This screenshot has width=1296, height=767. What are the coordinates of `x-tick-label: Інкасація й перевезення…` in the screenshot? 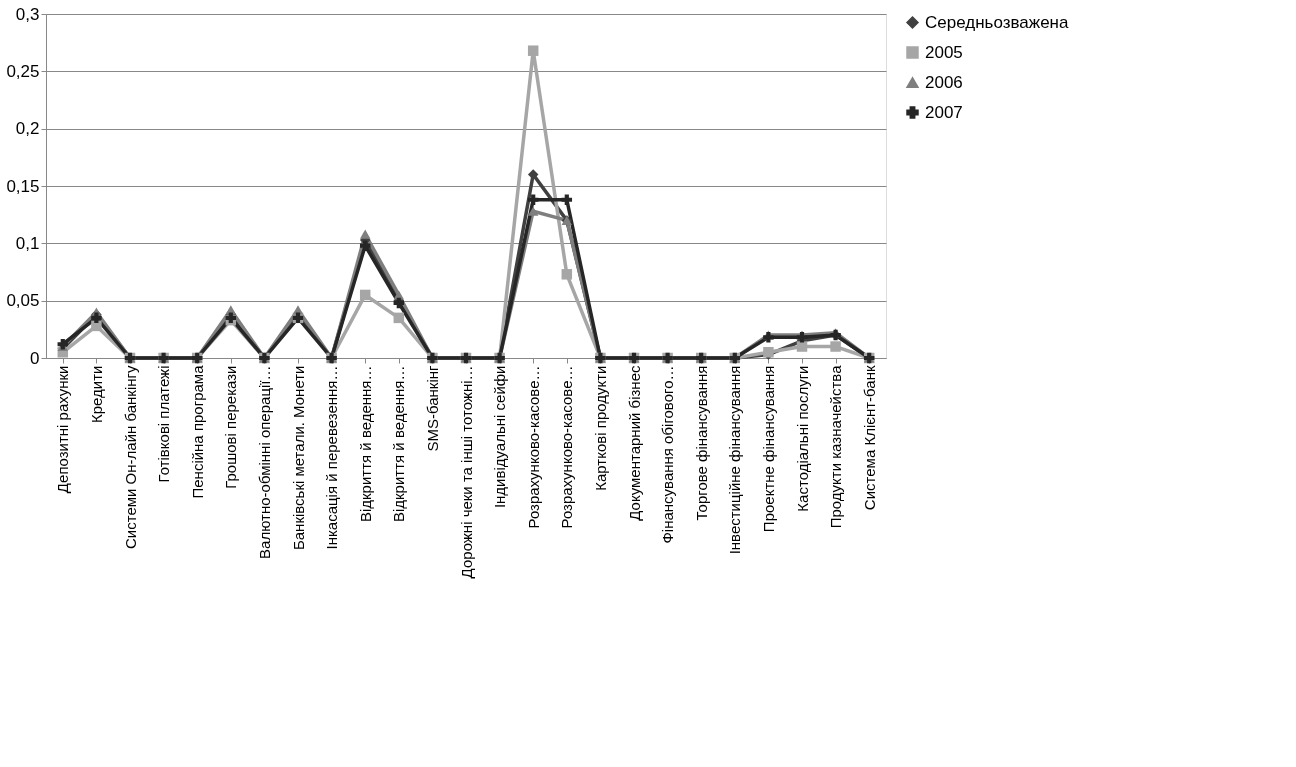 It's located at (332, 457).